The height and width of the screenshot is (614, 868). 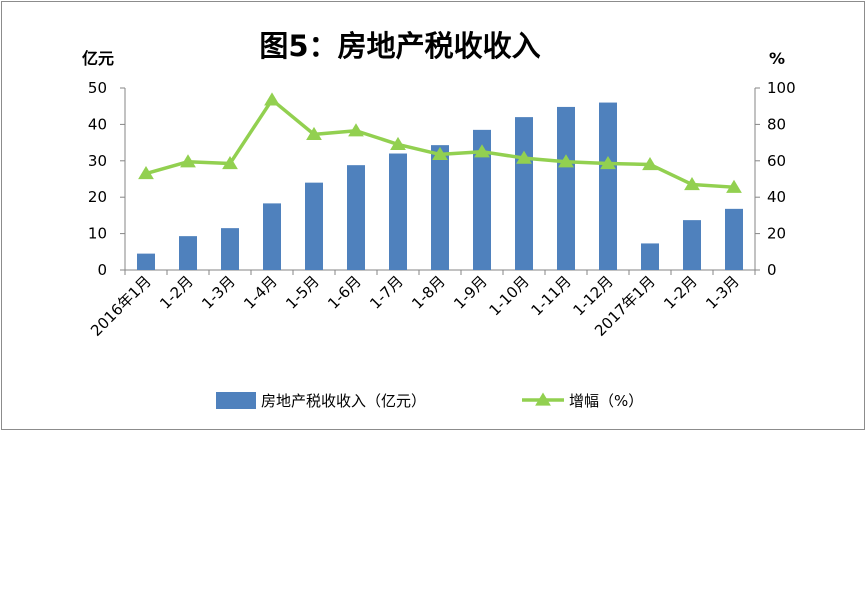 What do you see at coordinates (386, 292) in the screenshot?
I see `x-category-label: 1-7月` at bounding box center [386, 292].